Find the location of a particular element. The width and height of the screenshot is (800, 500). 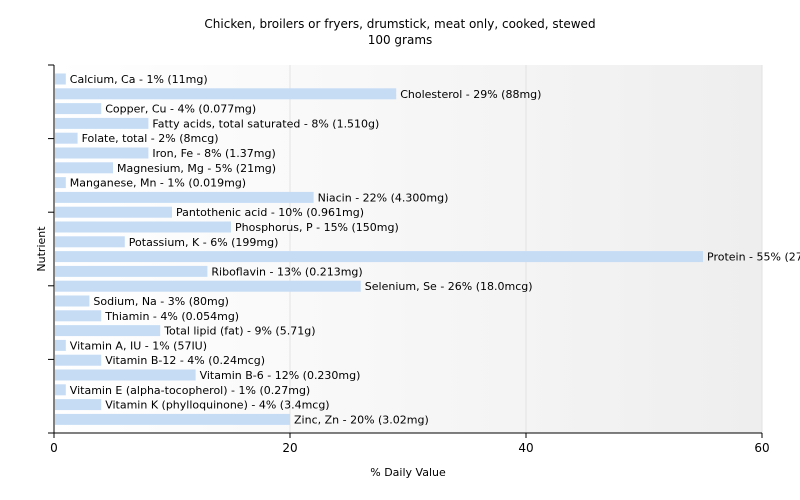

x-axis-label: % Daily Value is located at coordinates (408, 472).